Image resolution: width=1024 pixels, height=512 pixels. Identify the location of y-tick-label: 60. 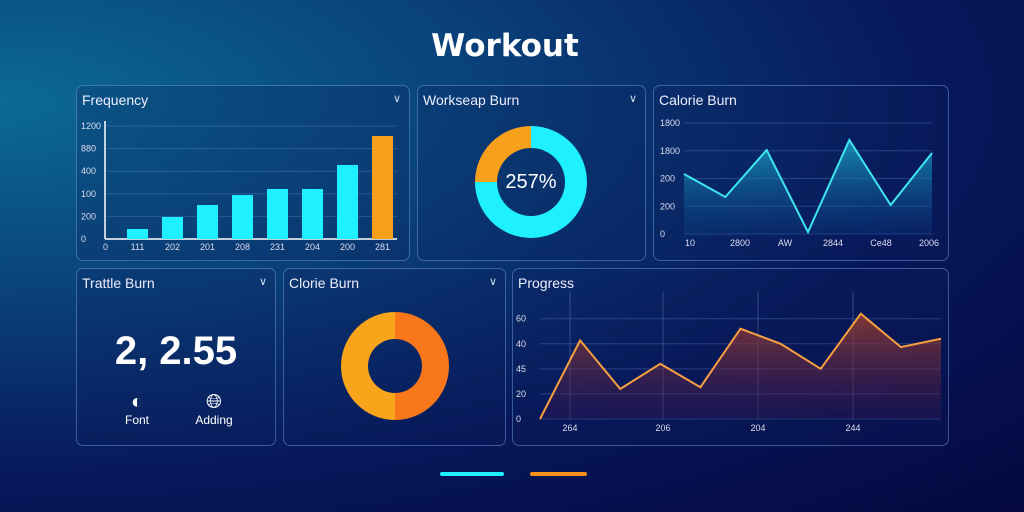
(521, 319).